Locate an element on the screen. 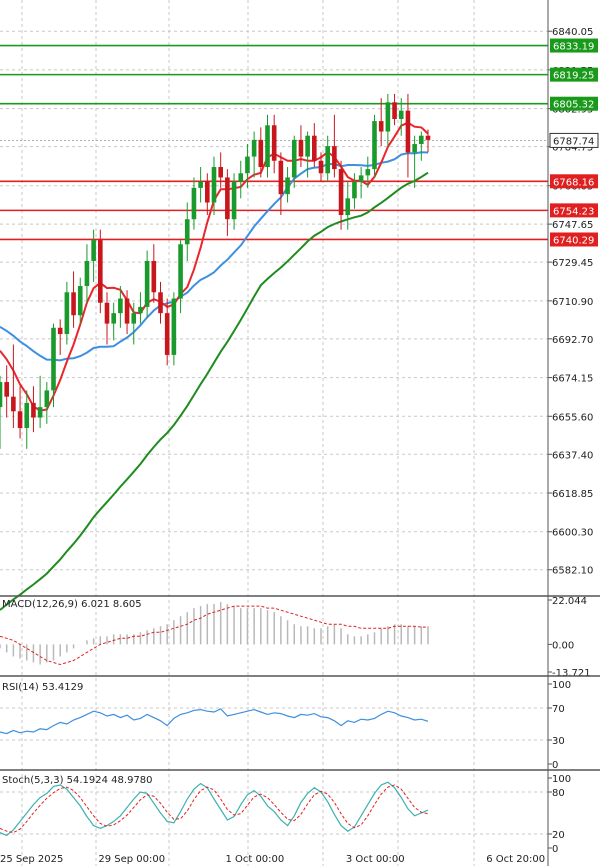  support-level-value: 6740.29 is located at coordinates (573, 240).